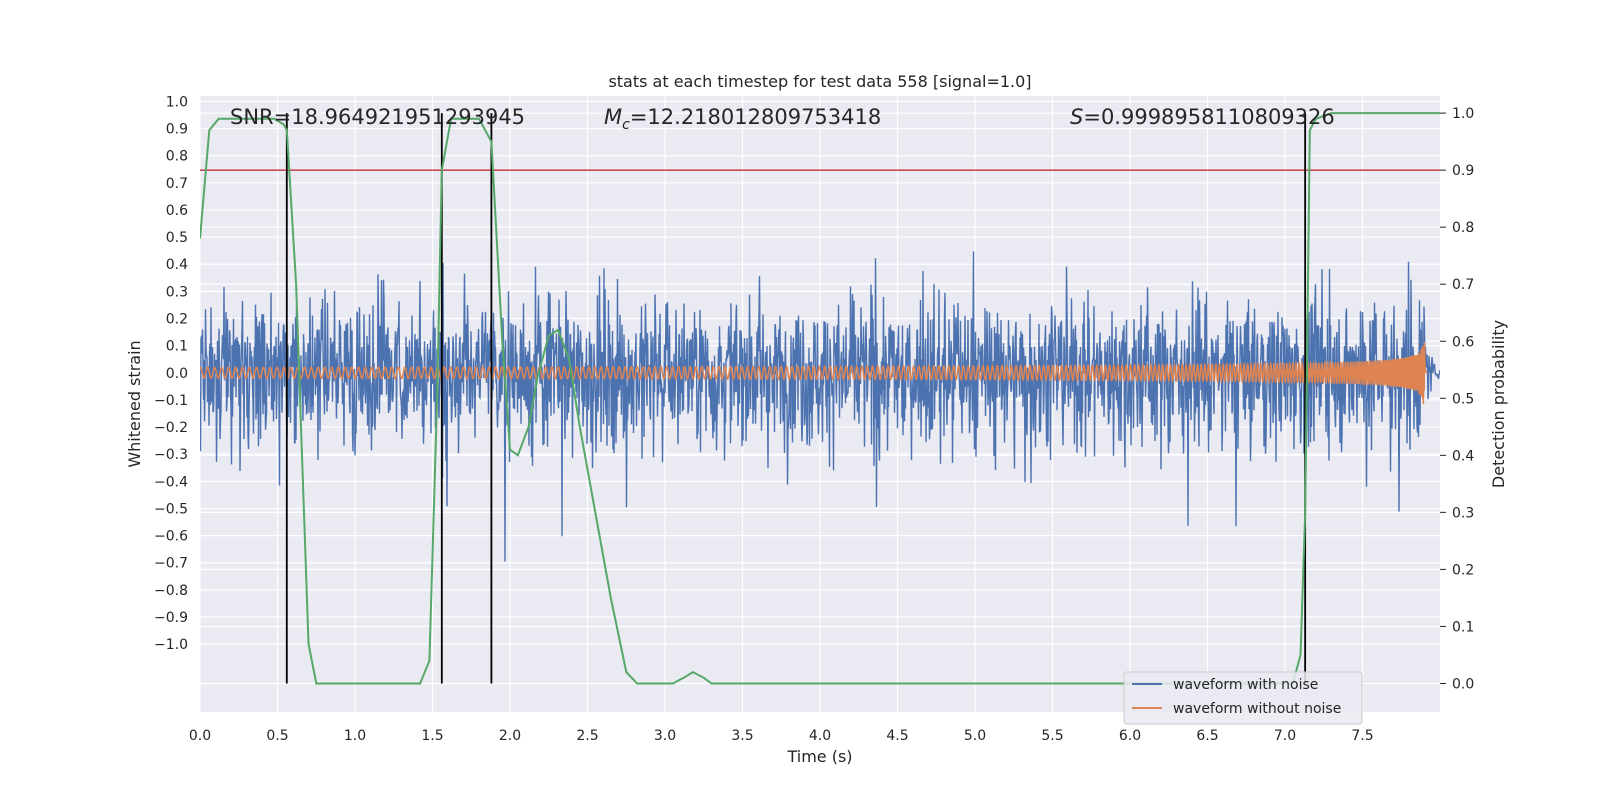  Describe the element at coordinates (1463, 399) in the screenshot. I see `right-y-tick-label: 0.5` at that location.